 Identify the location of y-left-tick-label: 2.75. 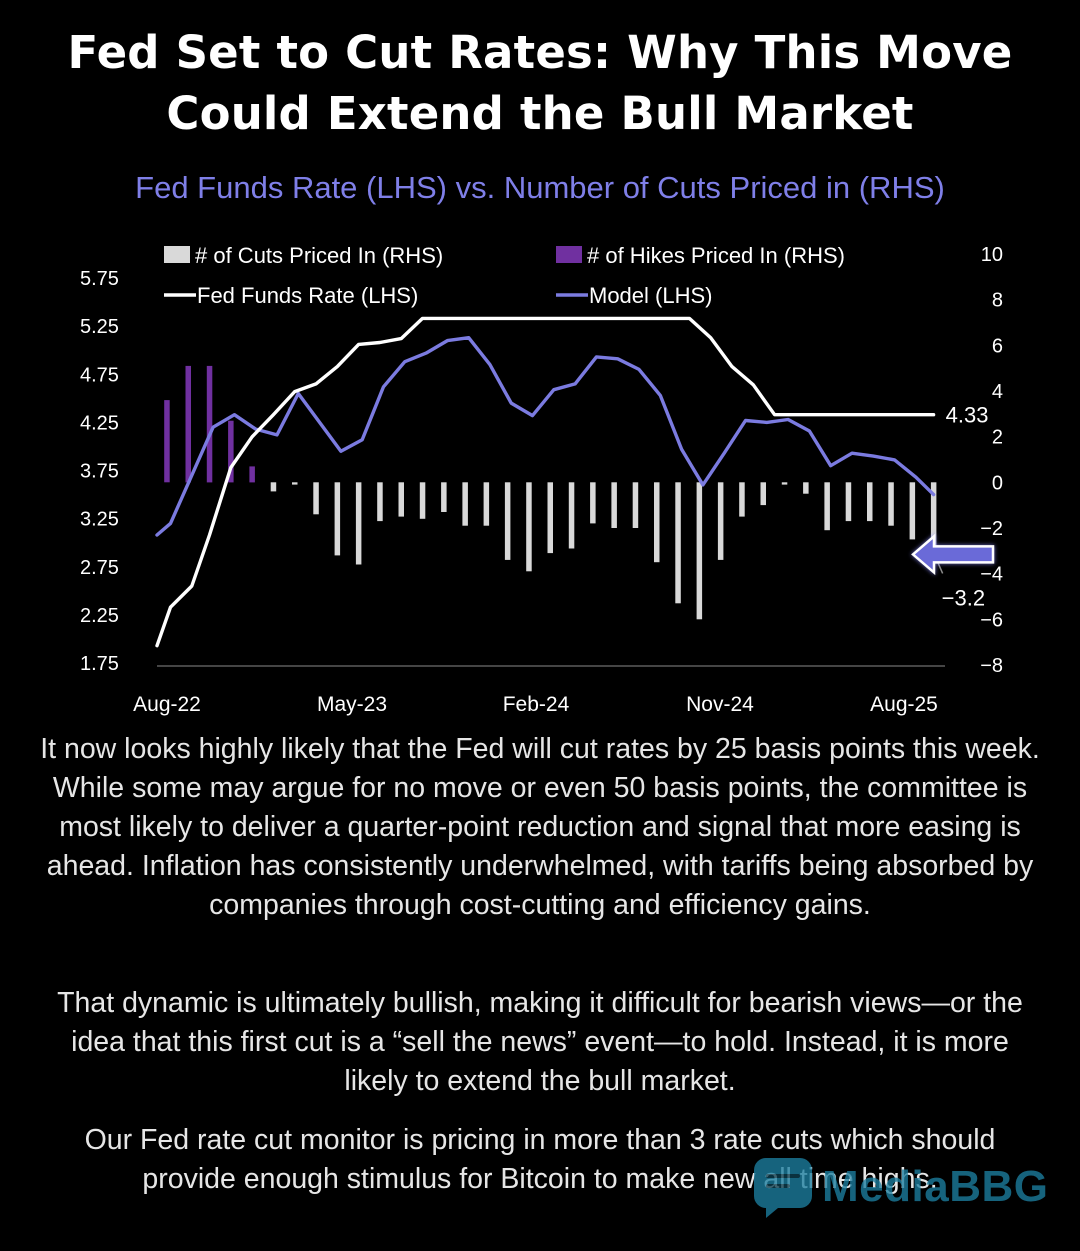
(99, 568).